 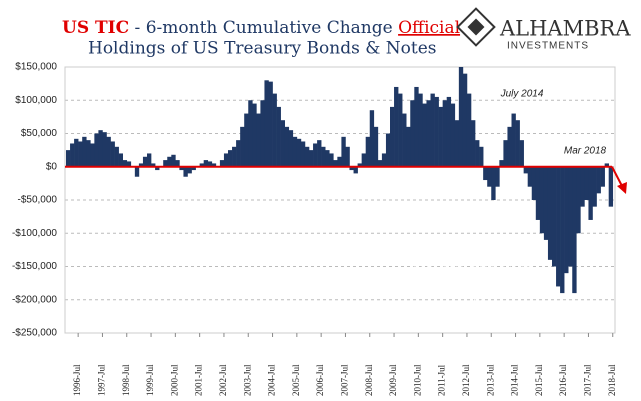 I want to click on x-tick-label: 1997-Jul, so click(x=102, y=380).